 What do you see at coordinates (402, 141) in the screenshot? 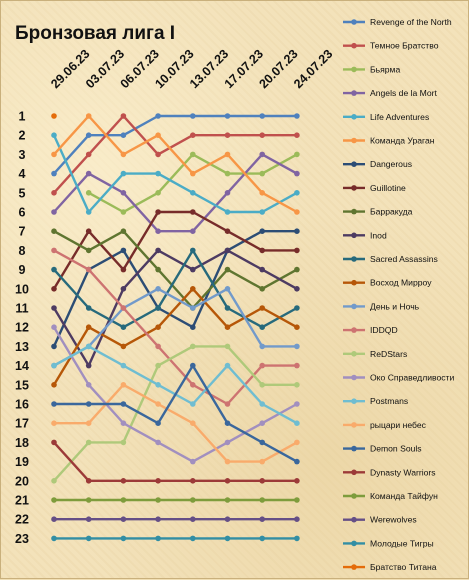
I see `legend-label: Команда Ураган` at bounding box center [402, 141].